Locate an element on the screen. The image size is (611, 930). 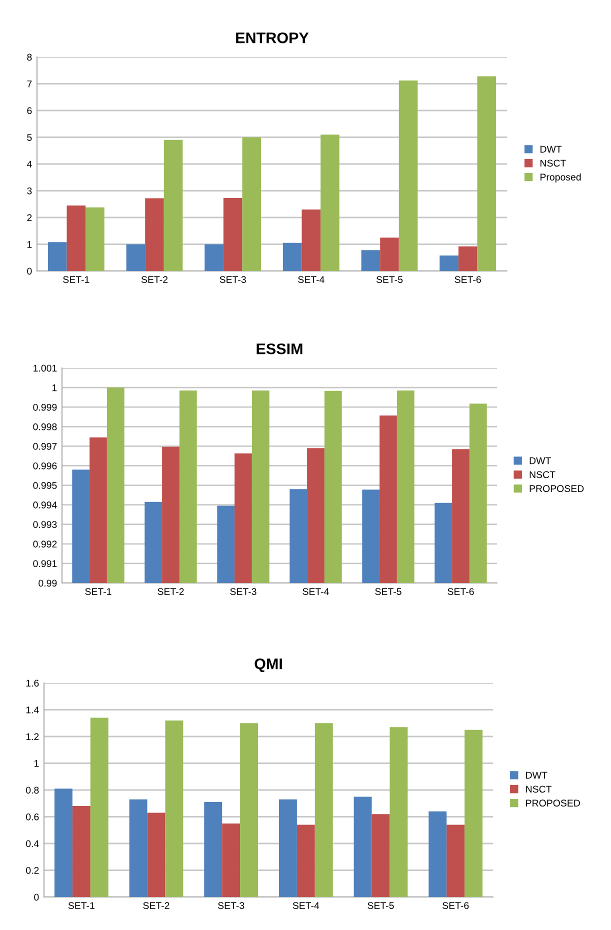
y-tick-label: 2 is located at coordinates (29, 218).